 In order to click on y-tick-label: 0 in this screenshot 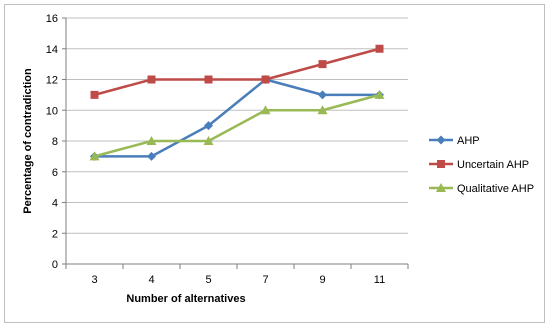, I will do `click(55, 265)`.